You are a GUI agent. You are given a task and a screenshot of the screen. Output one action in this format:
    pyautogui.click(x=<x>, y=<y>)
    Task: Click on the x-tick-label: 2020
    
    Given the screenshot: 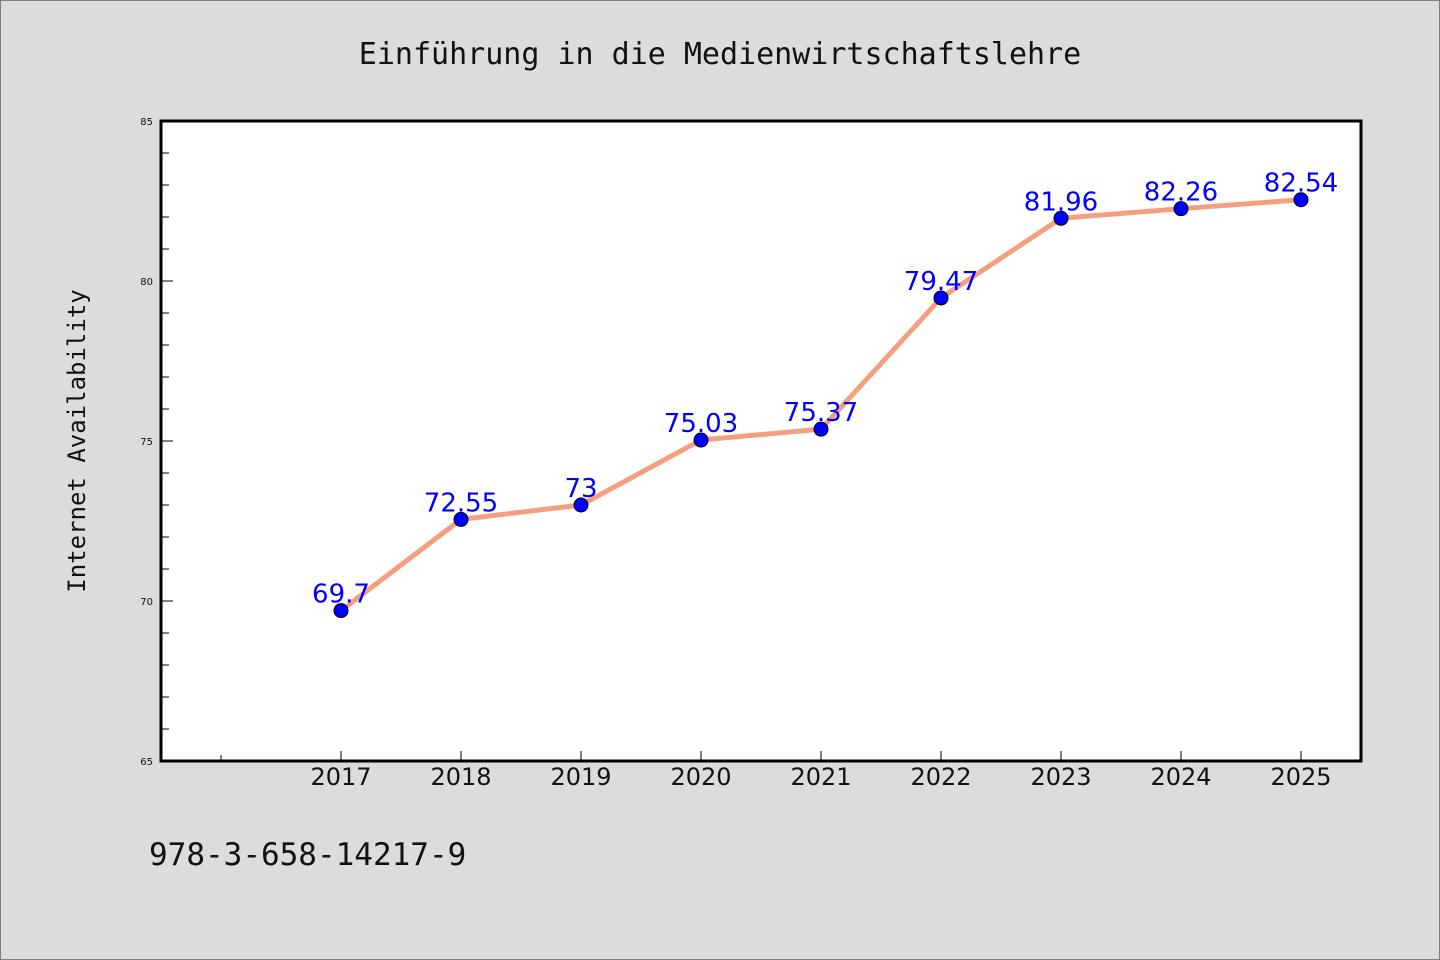 What is the action you would take?
    pyautogui.click(x=700, y=777)
    